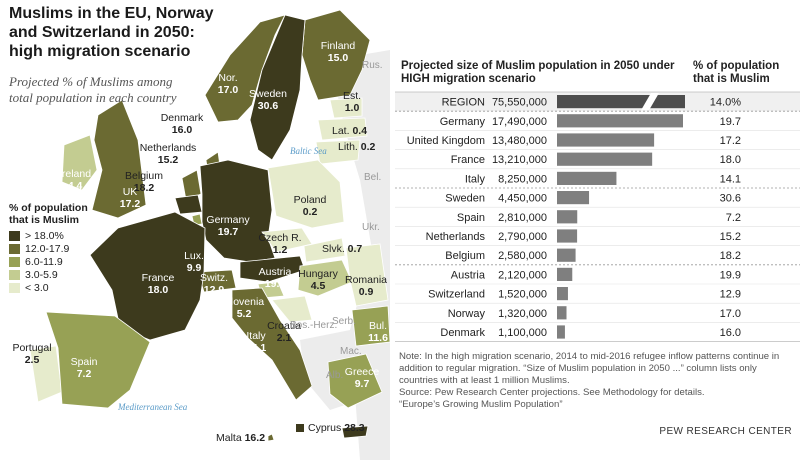 The height and width of the screenshot is (460, 800). I want to click on bar-norway, so click(562, 313).